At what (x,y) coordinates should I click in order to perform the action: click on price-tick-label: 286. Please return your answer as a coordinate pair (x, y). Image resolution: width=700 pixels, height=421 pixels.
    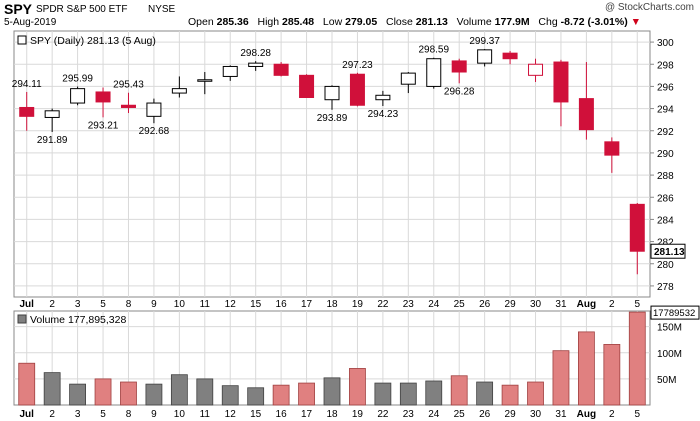
    Looking at the image, I should click on (665, 198).